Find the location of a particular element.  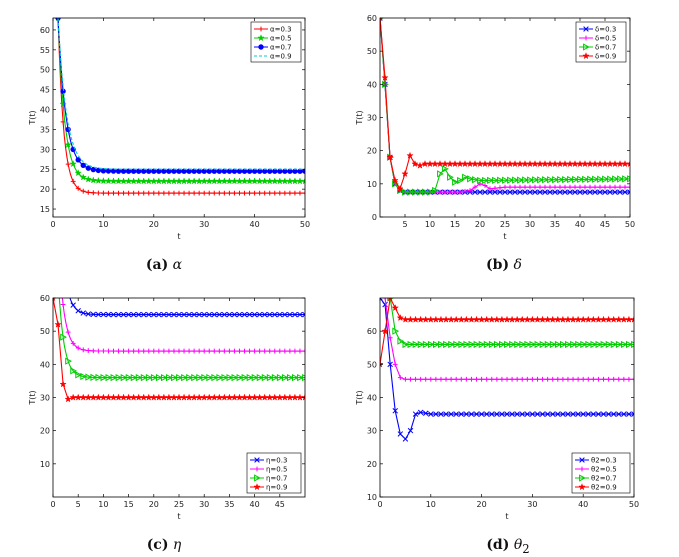

y-tick-label: 20 is located at coordinates (372, 151).